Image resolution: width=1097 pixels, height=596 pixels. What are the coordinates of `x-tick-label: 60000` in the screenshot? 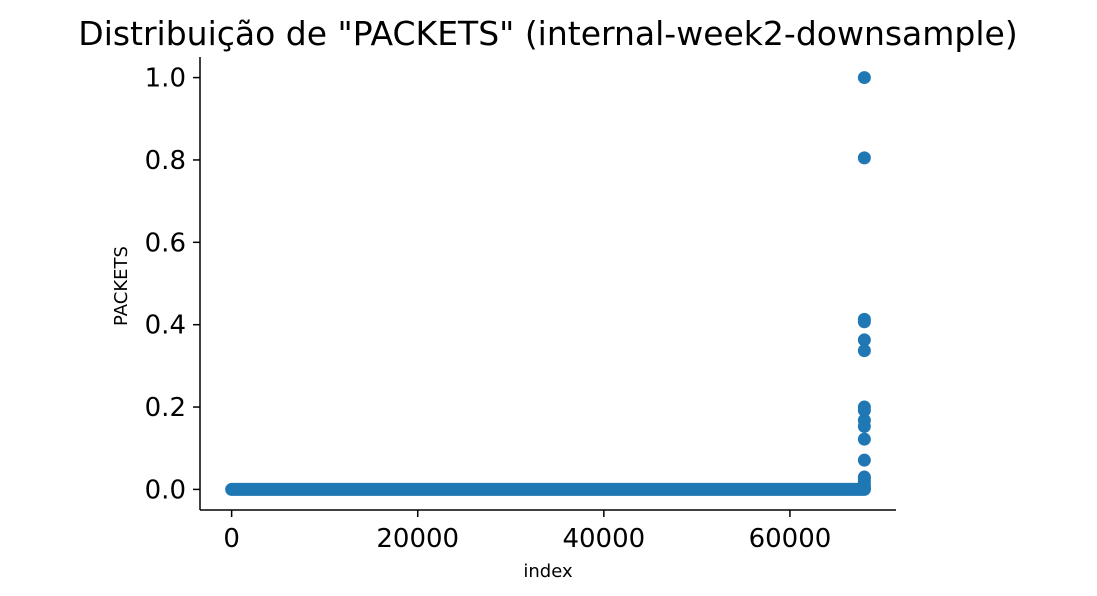 It's located at (790, 539).